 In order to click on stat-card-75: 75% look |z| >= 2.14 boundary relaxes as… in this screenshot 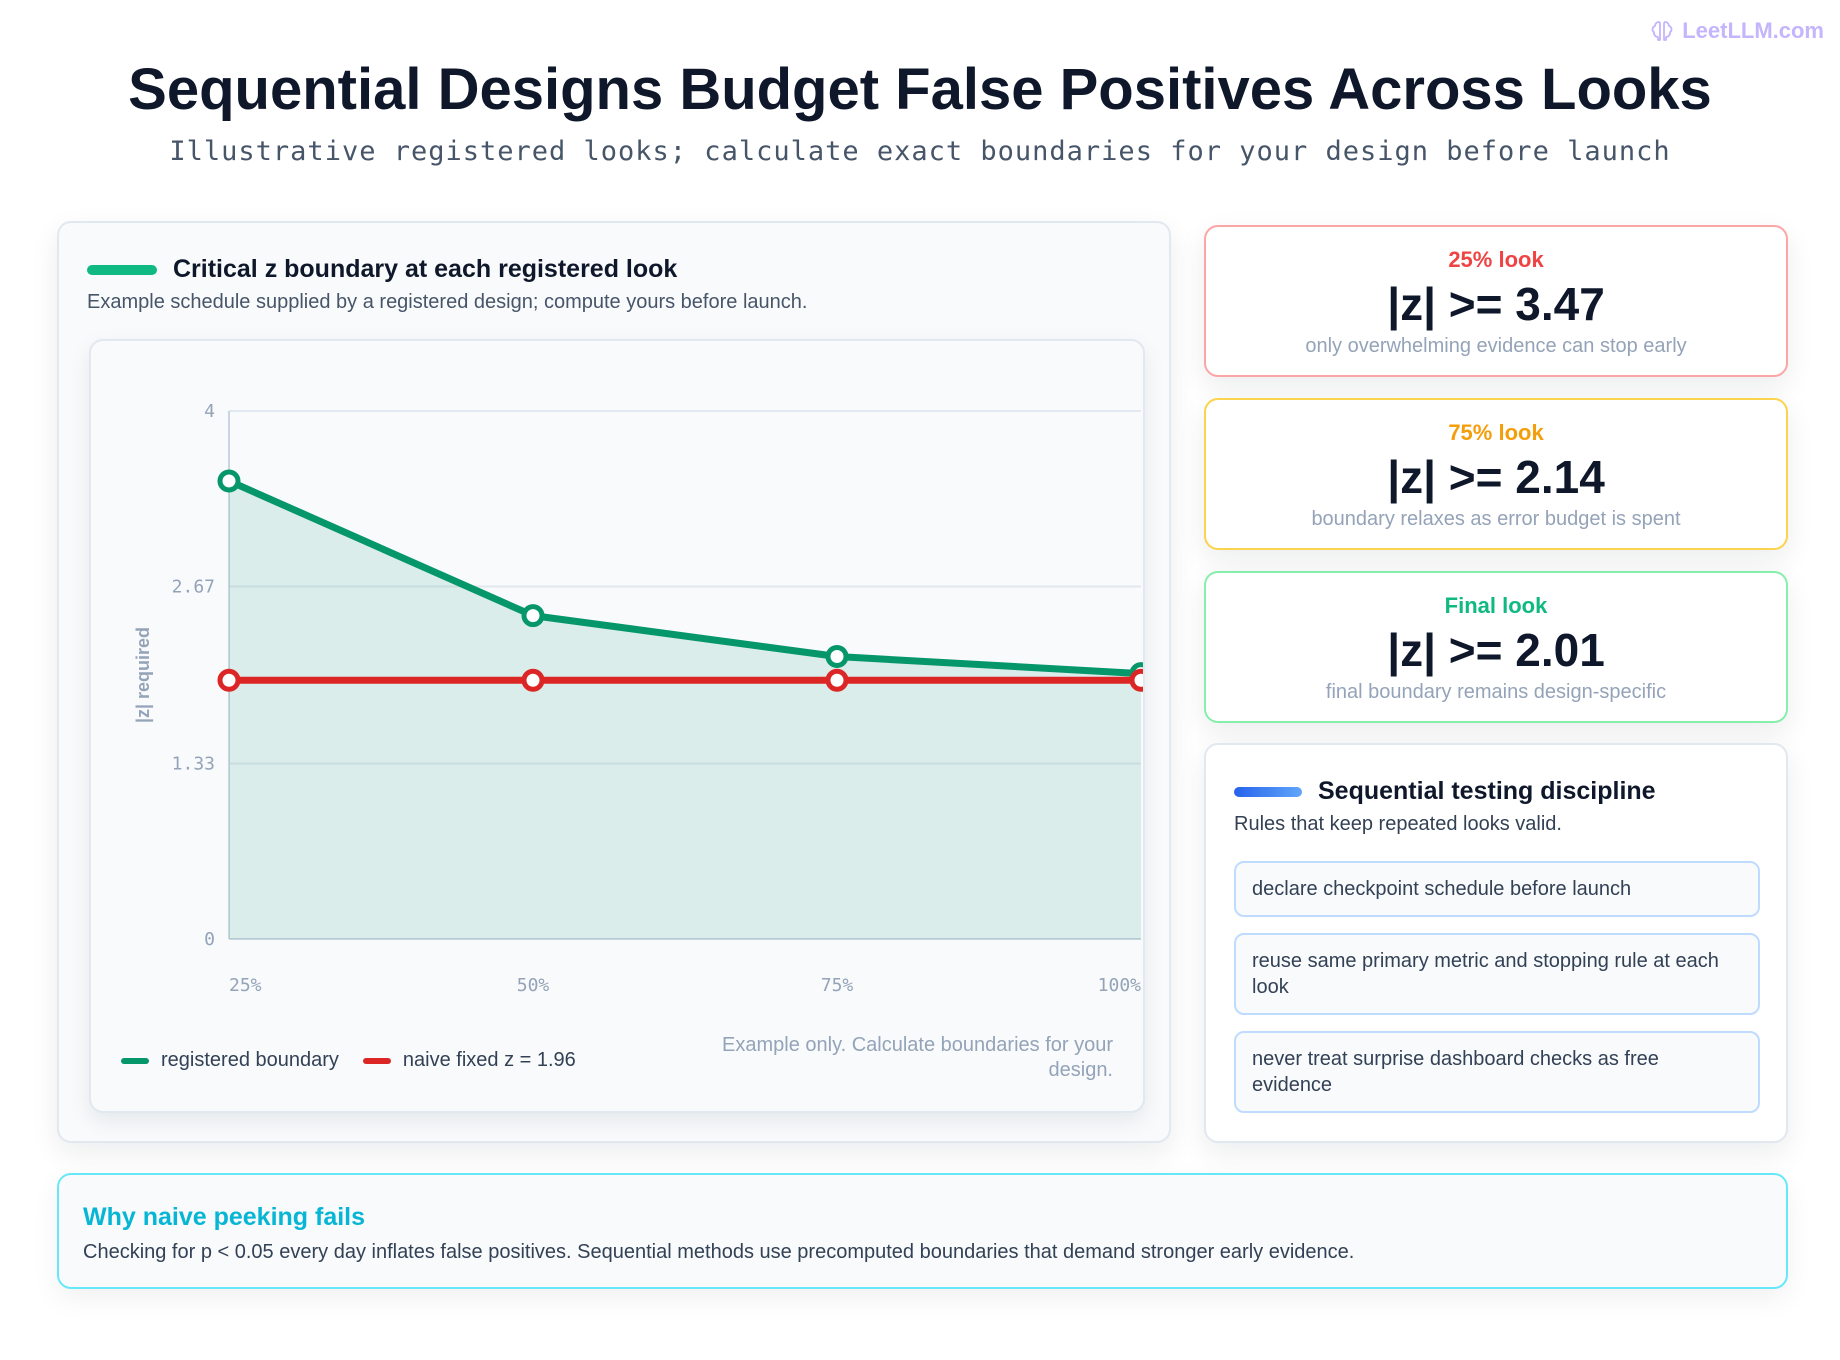, I will do `click(1496, 474)`.